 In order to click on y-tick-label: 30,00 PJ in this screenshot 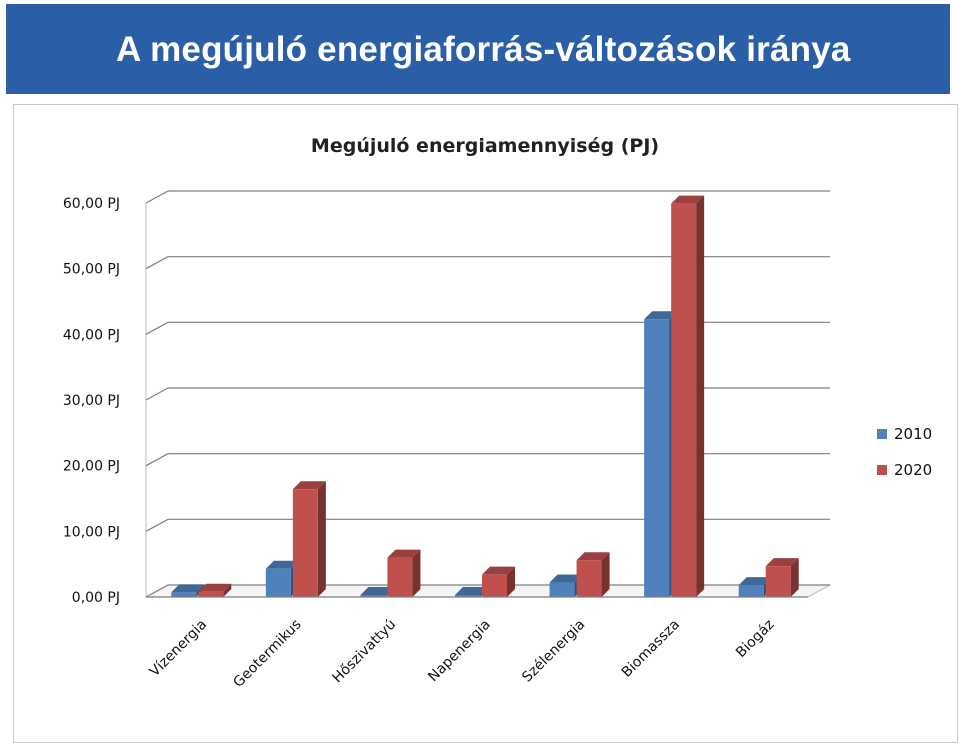, I will do `click(91, 401)`.